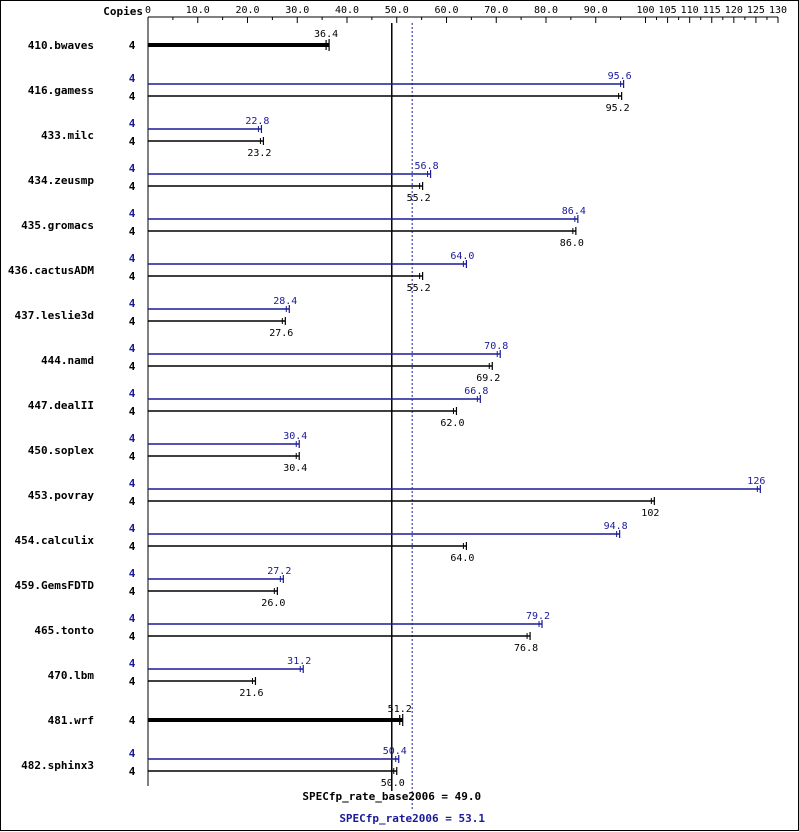  Describe the element at coordinates (123, 11) in the screenshot. I see `copies-header: Copies` at that location.